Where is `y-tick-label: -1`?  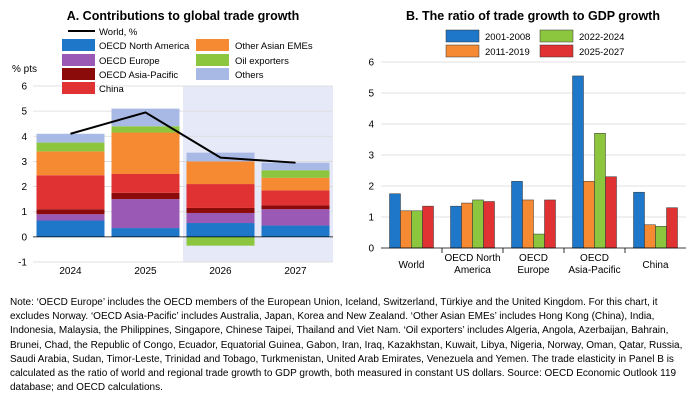 y-tick-label: -1 is located at coordinates (22, 263).